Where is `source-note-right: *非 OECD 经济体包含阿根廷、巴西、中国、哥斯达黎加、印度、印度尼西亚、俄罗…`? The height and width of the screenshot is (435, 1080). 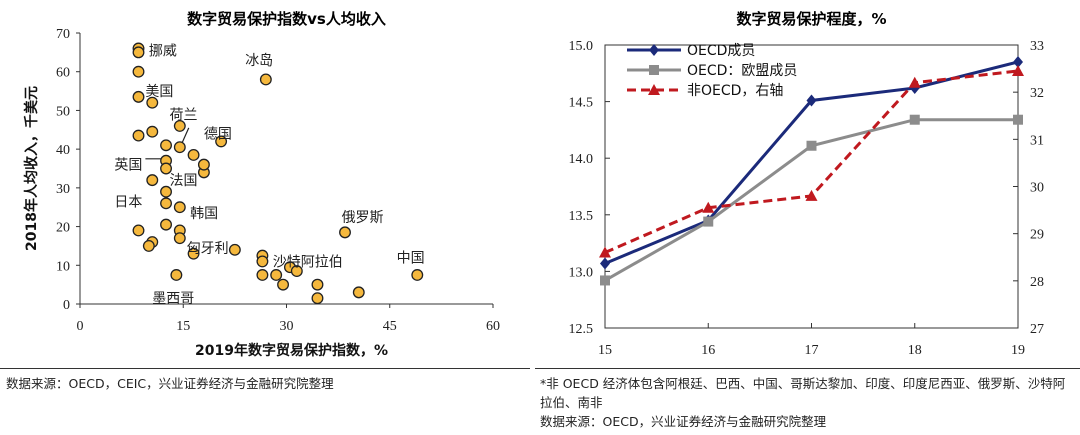 source-note-right: *非 OECD 经济体包含阿根廷、巴西、中国、哥斯达黎加、印度、印度尼西亚、俄罗… is located at coordinates (803, 402).